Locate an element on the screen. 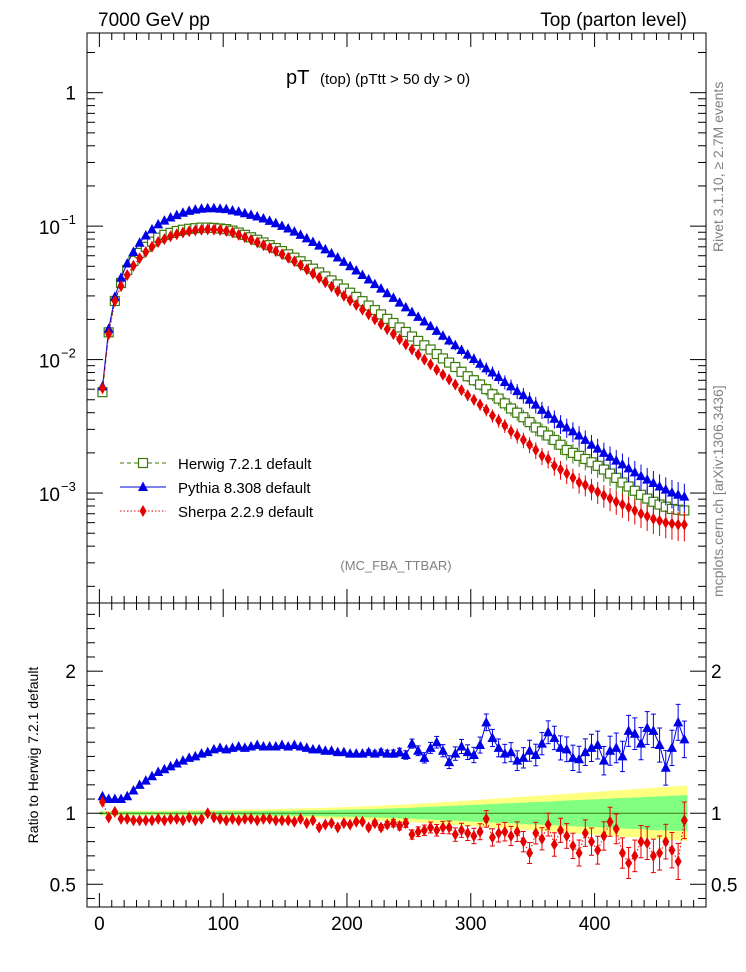 This screenshot has width=746, height=972. header-right: Top (parton level) is located at coordinates (613, 20).